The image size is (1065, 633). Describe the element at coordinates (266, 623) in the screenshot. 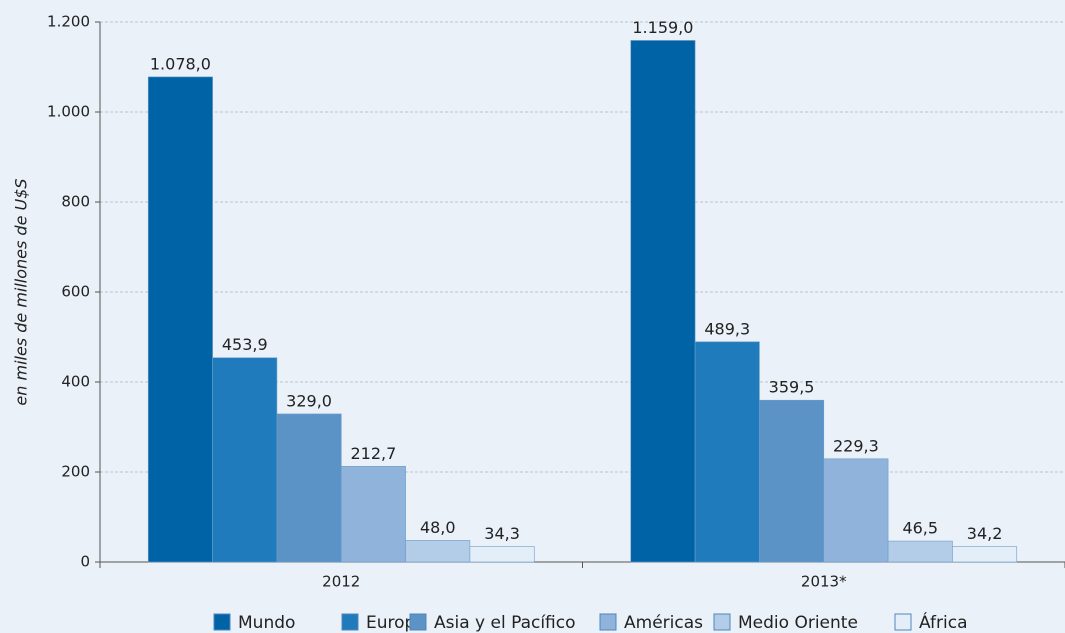

I see `legend-label: Mundo` at that location.